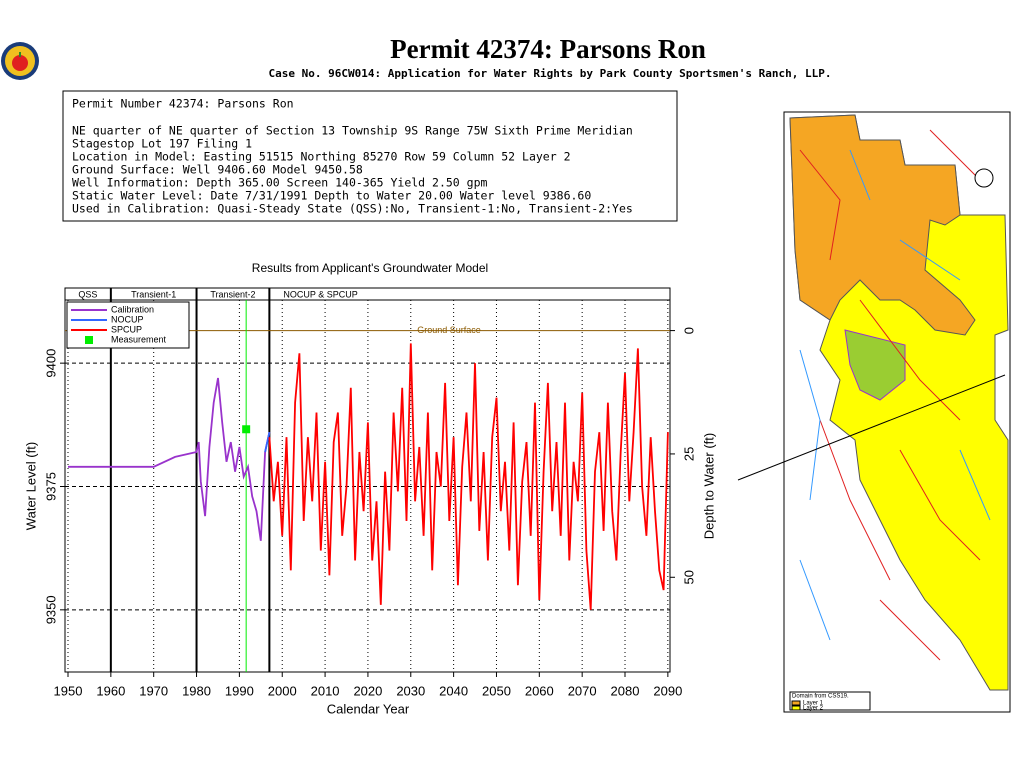 The width and height of the screenshot is (1024, 768). What do you see at coordinates (110, 690) in the screenshot?
I see `x-tick-label: 1960` at bounding box center [110, 690].